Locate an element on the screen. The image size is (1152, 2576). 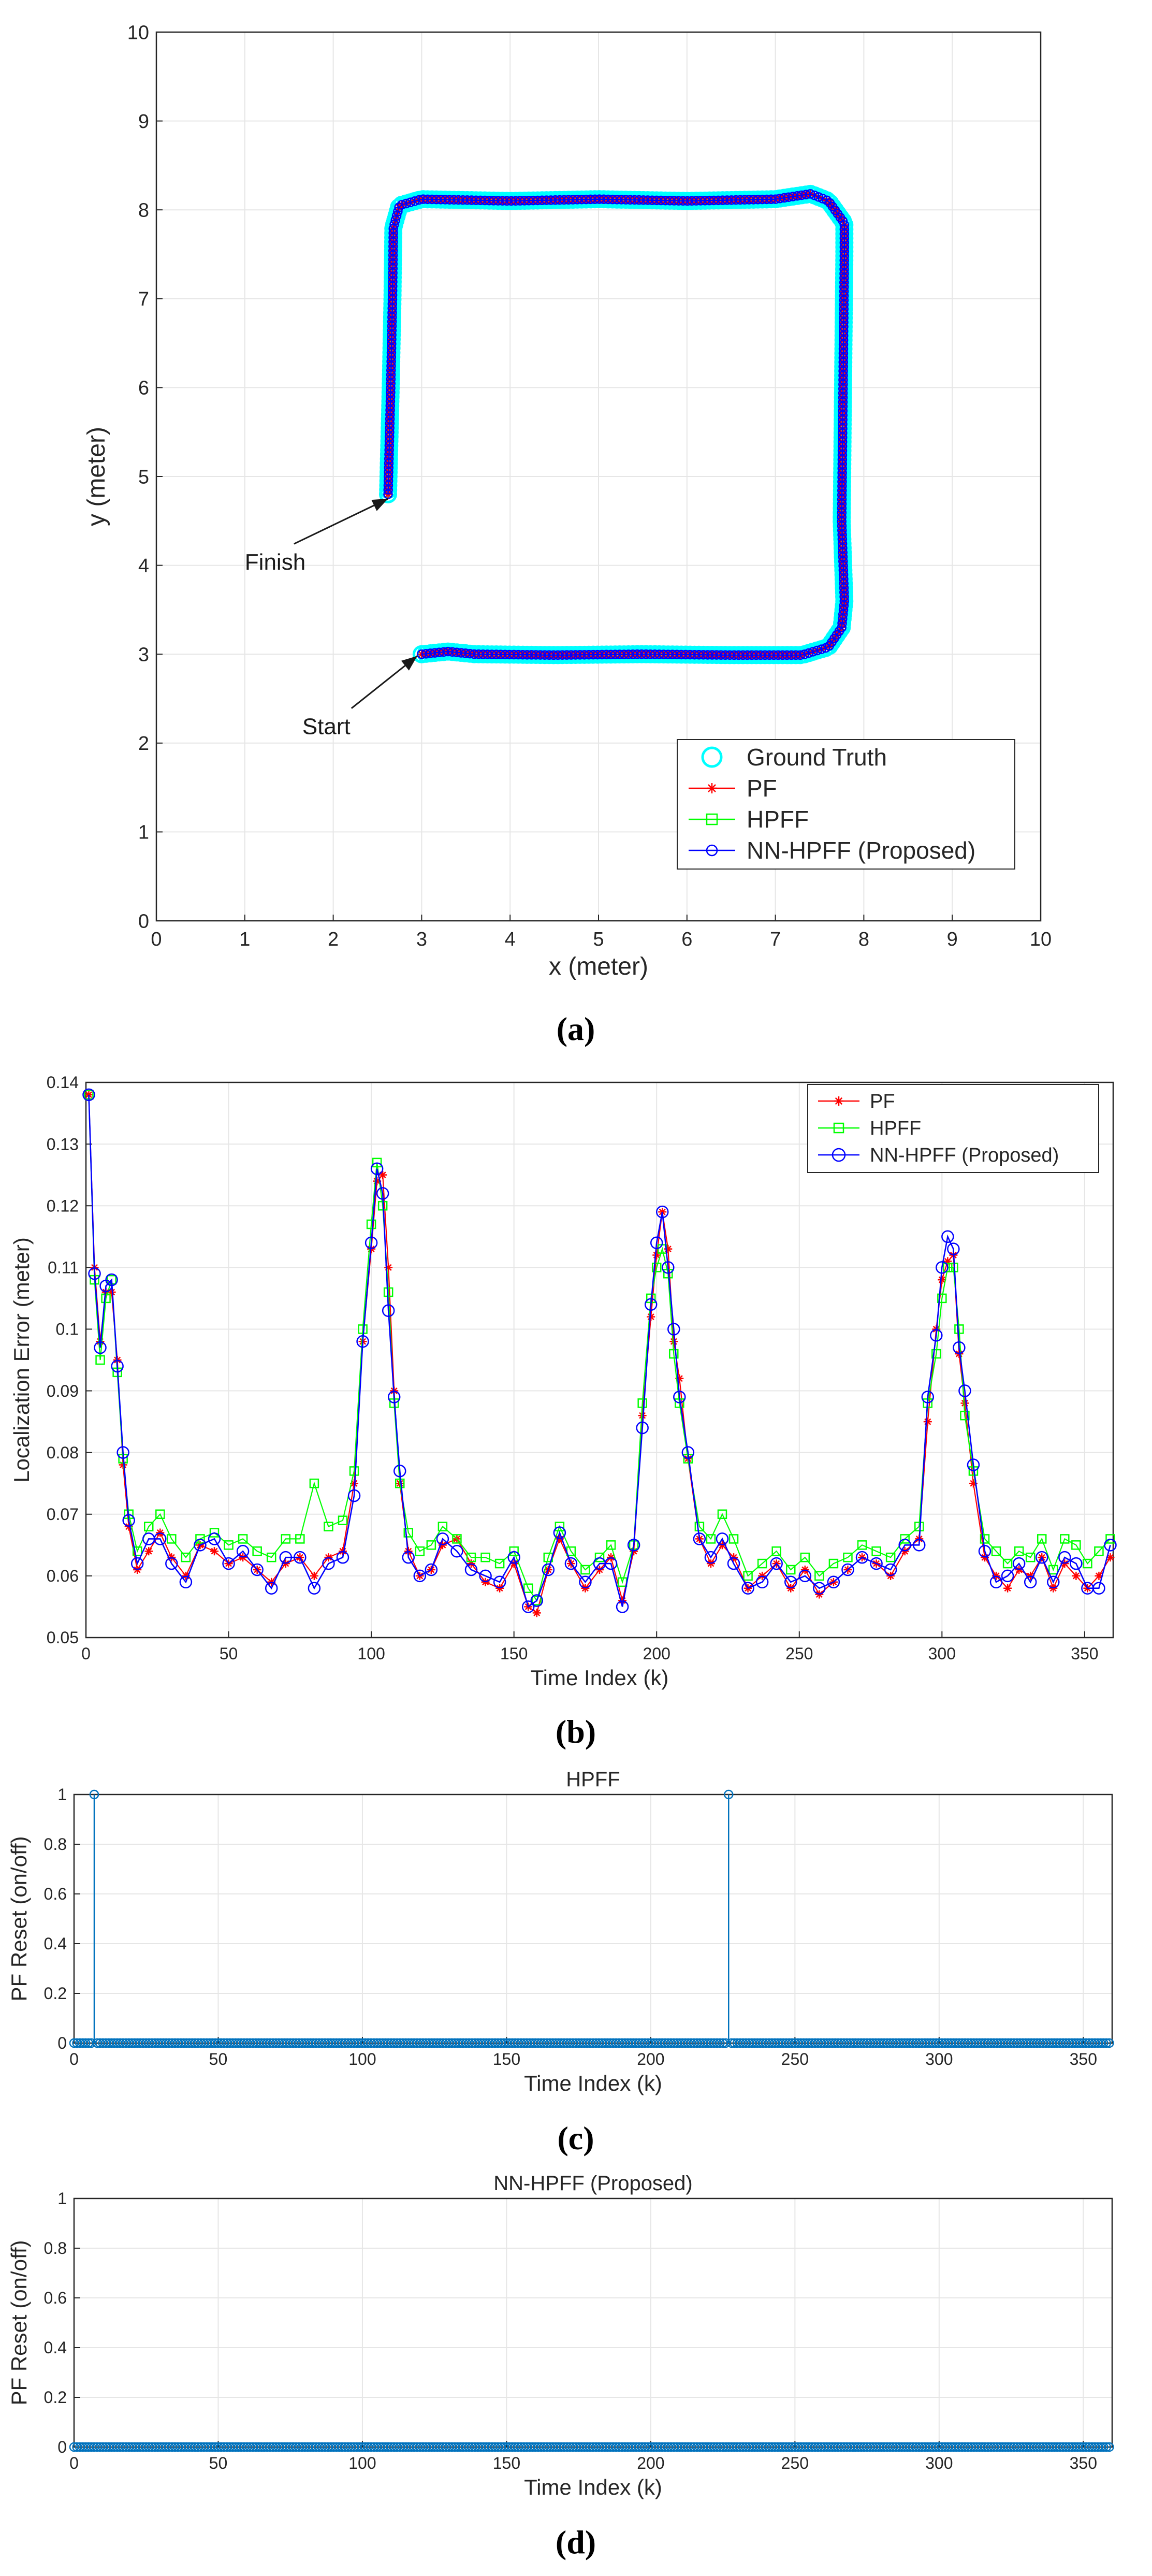
legend-marker is located at coordinates (712, 757).